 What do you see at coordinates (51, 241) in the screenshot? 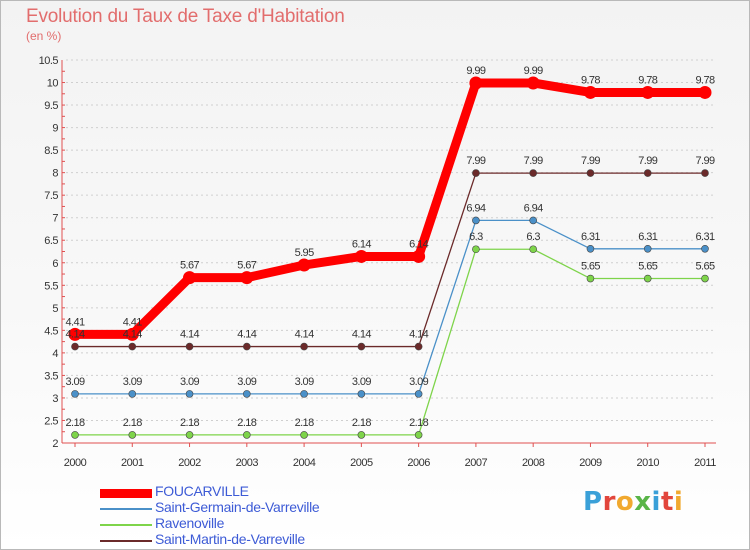
I see `y-tick-label: 6.5` at bounding box center [51, 241].